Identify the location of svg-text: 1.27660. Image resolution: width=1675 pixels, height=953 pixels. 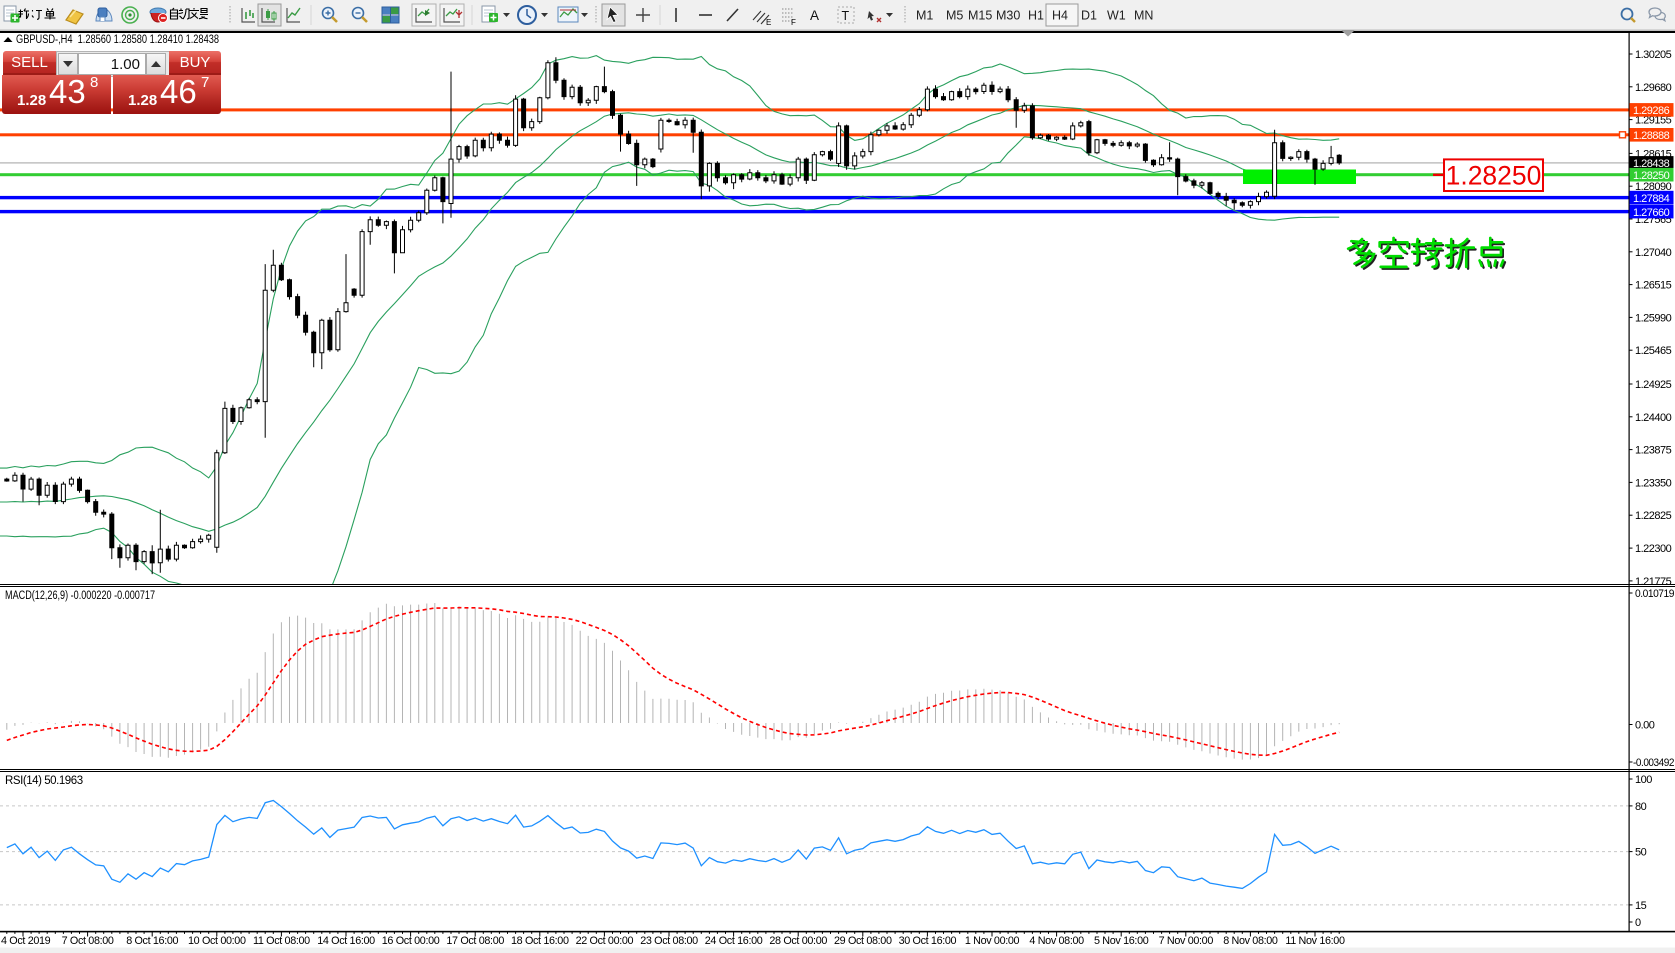
(1651, 213).